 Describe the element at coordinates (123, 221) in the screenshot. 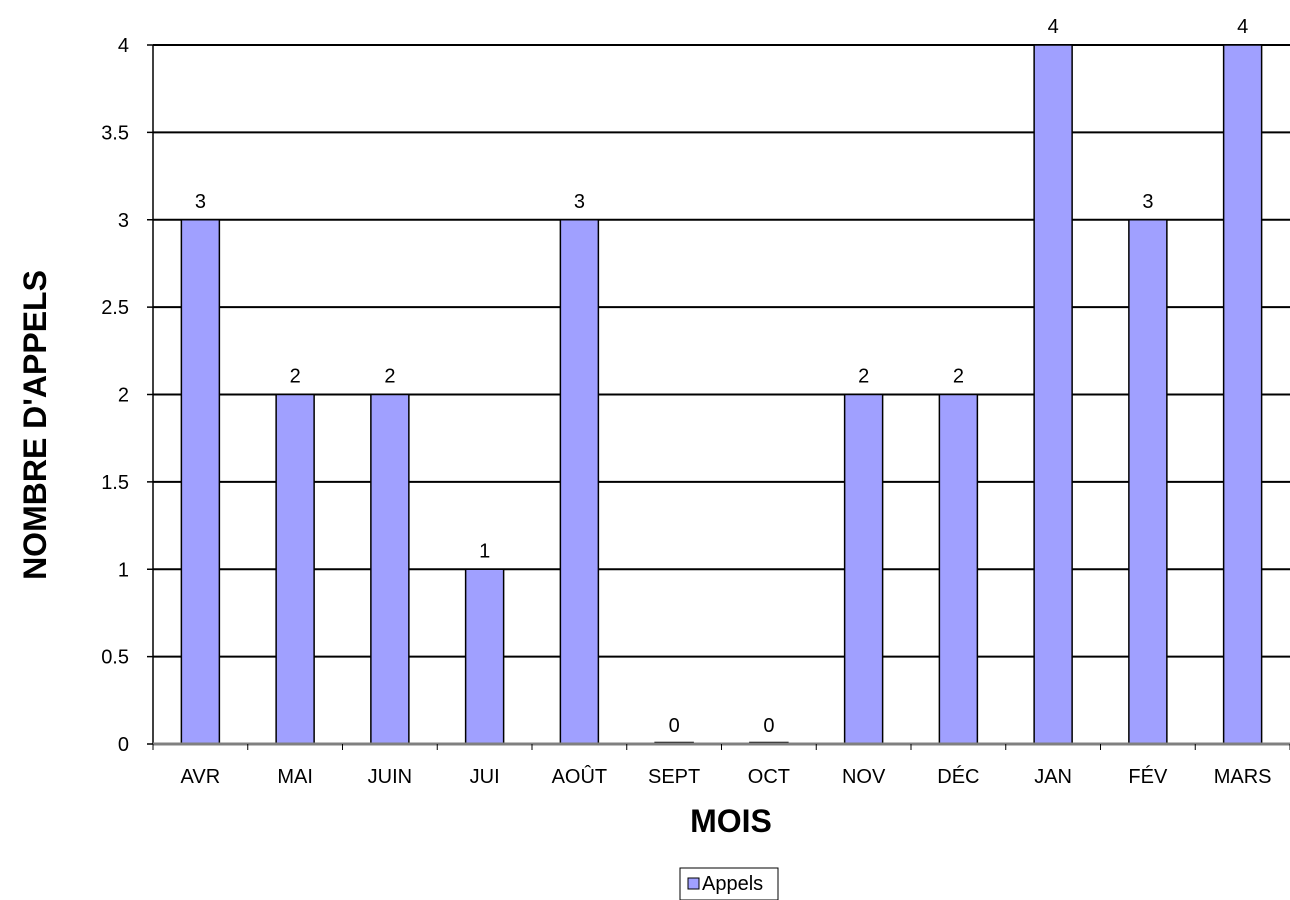

I see `y-tick-label: 3` at that location.